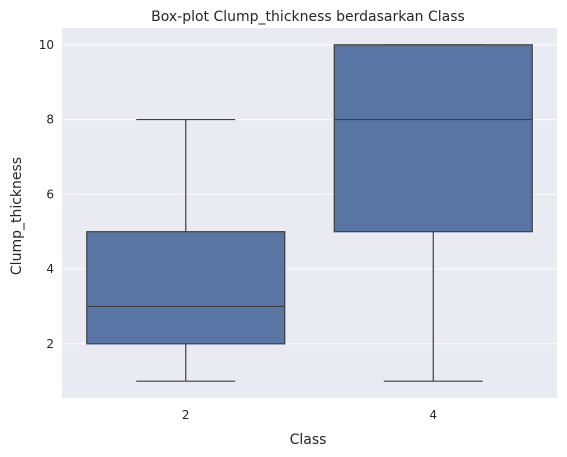 The width and height of the screenshot is (567, 457). I want to click on y-tick-2: 2, so click(50, 344).